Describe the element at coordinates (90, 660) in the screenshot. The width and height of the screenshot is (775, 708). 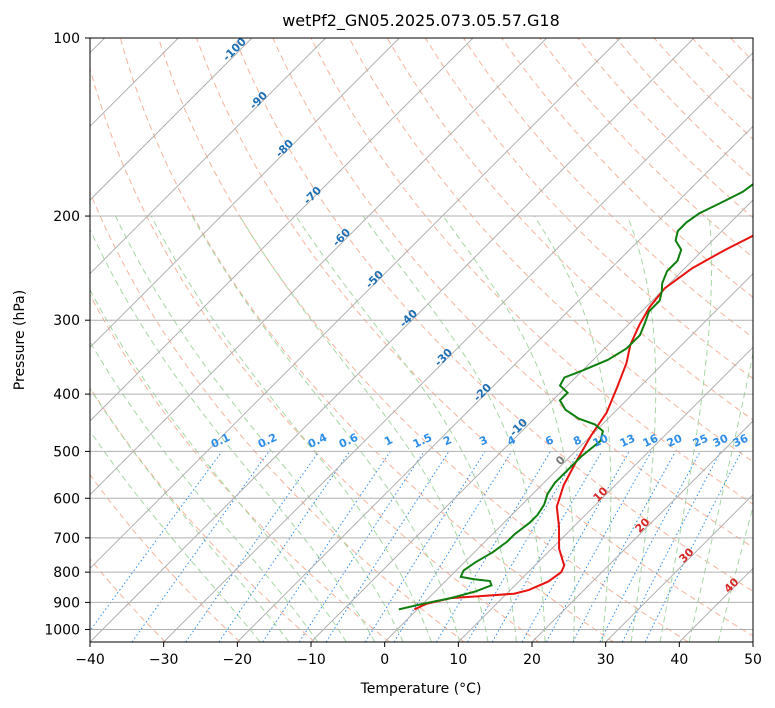
I see `x-tick-label: −40` at that location.